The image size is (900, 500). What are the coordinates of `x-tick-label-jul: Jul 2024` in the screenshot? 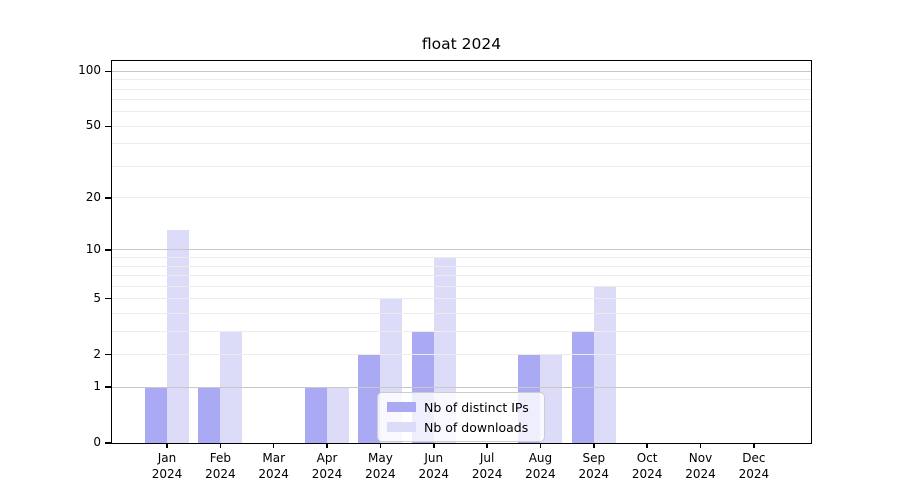 It's located at (487, 466).